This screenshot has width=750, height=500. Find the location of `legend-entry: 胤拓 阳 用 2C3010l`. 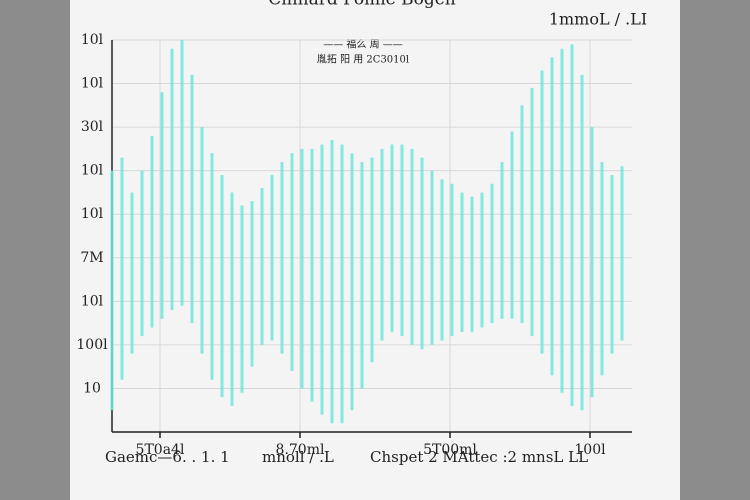

legend-entry: 胤拓 阳 用 2C3010l is located at coordinates (363, 59).